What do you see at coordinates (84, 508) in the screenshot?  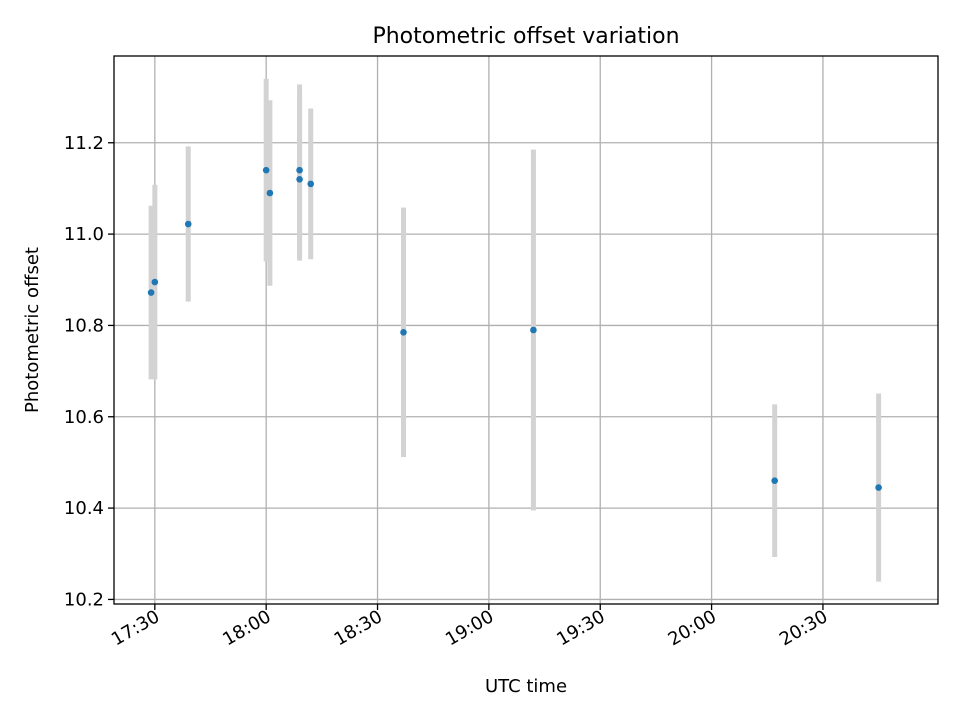 I see `y-tick-label: 10.4` at bounding box center [84, 508].